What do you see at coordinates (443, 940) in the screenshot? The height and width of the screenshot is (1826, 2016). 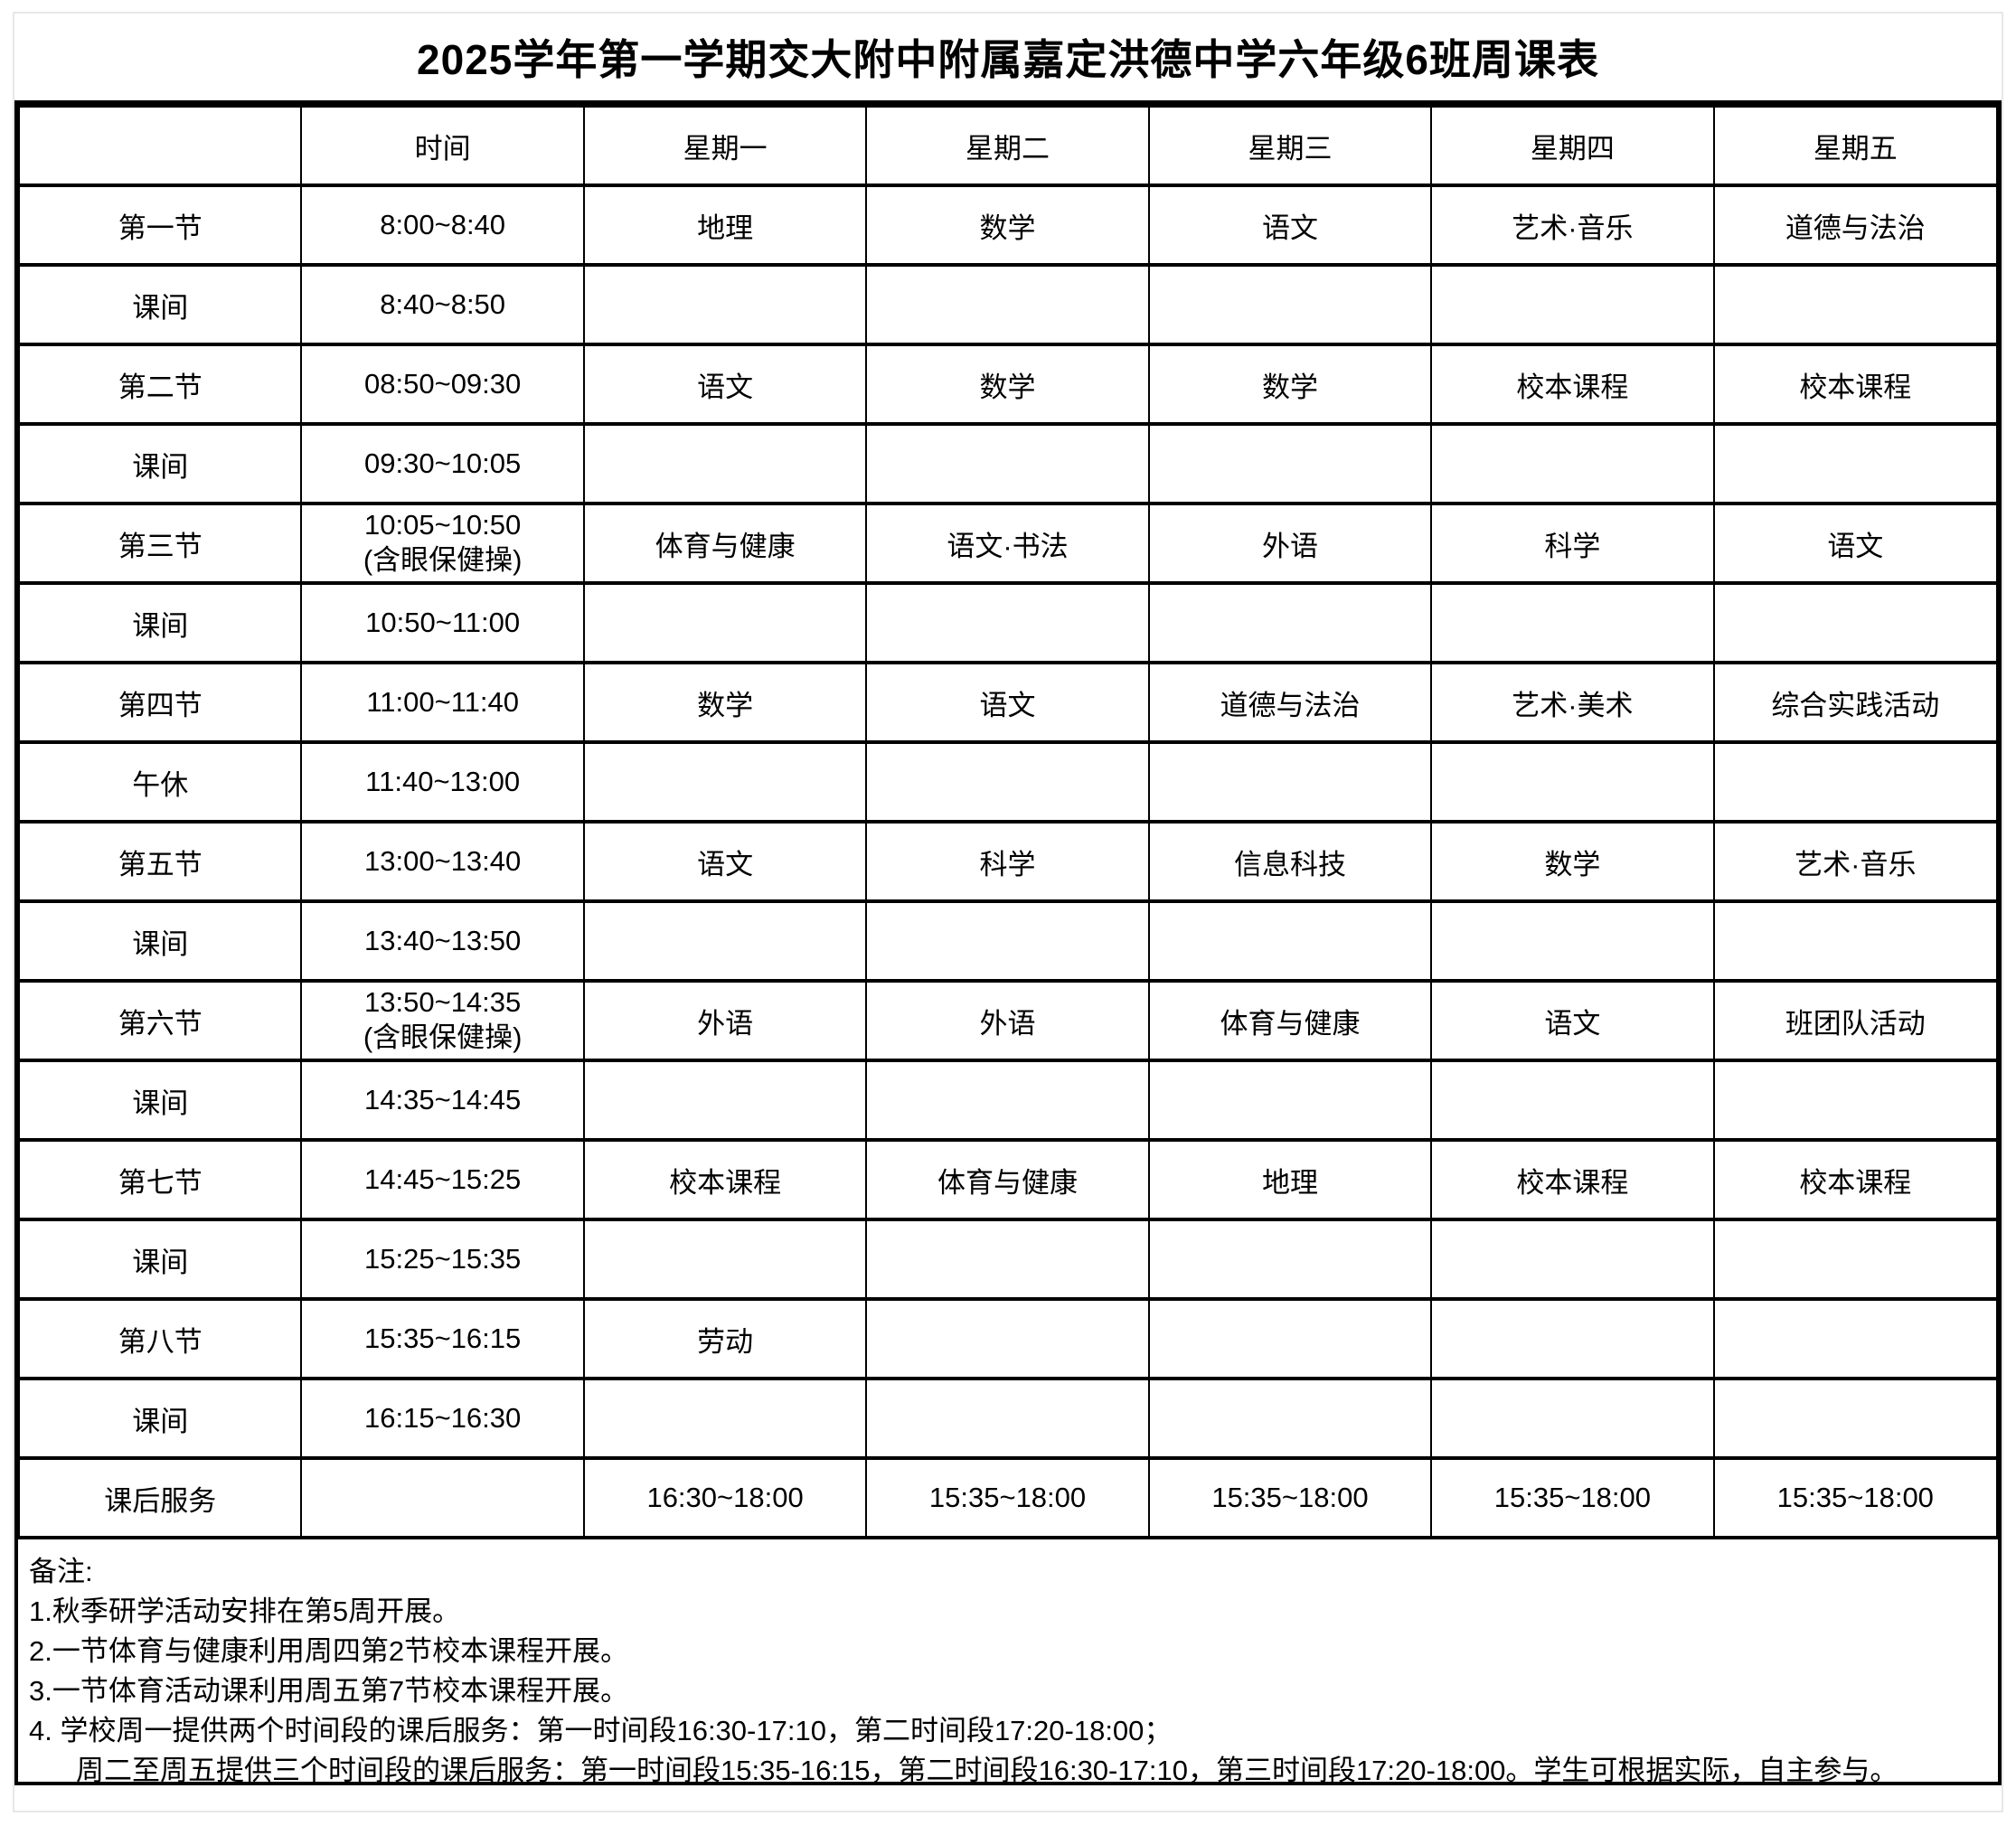 I see `time-range: 13:40~13:50` at bounding box center [443, 940].